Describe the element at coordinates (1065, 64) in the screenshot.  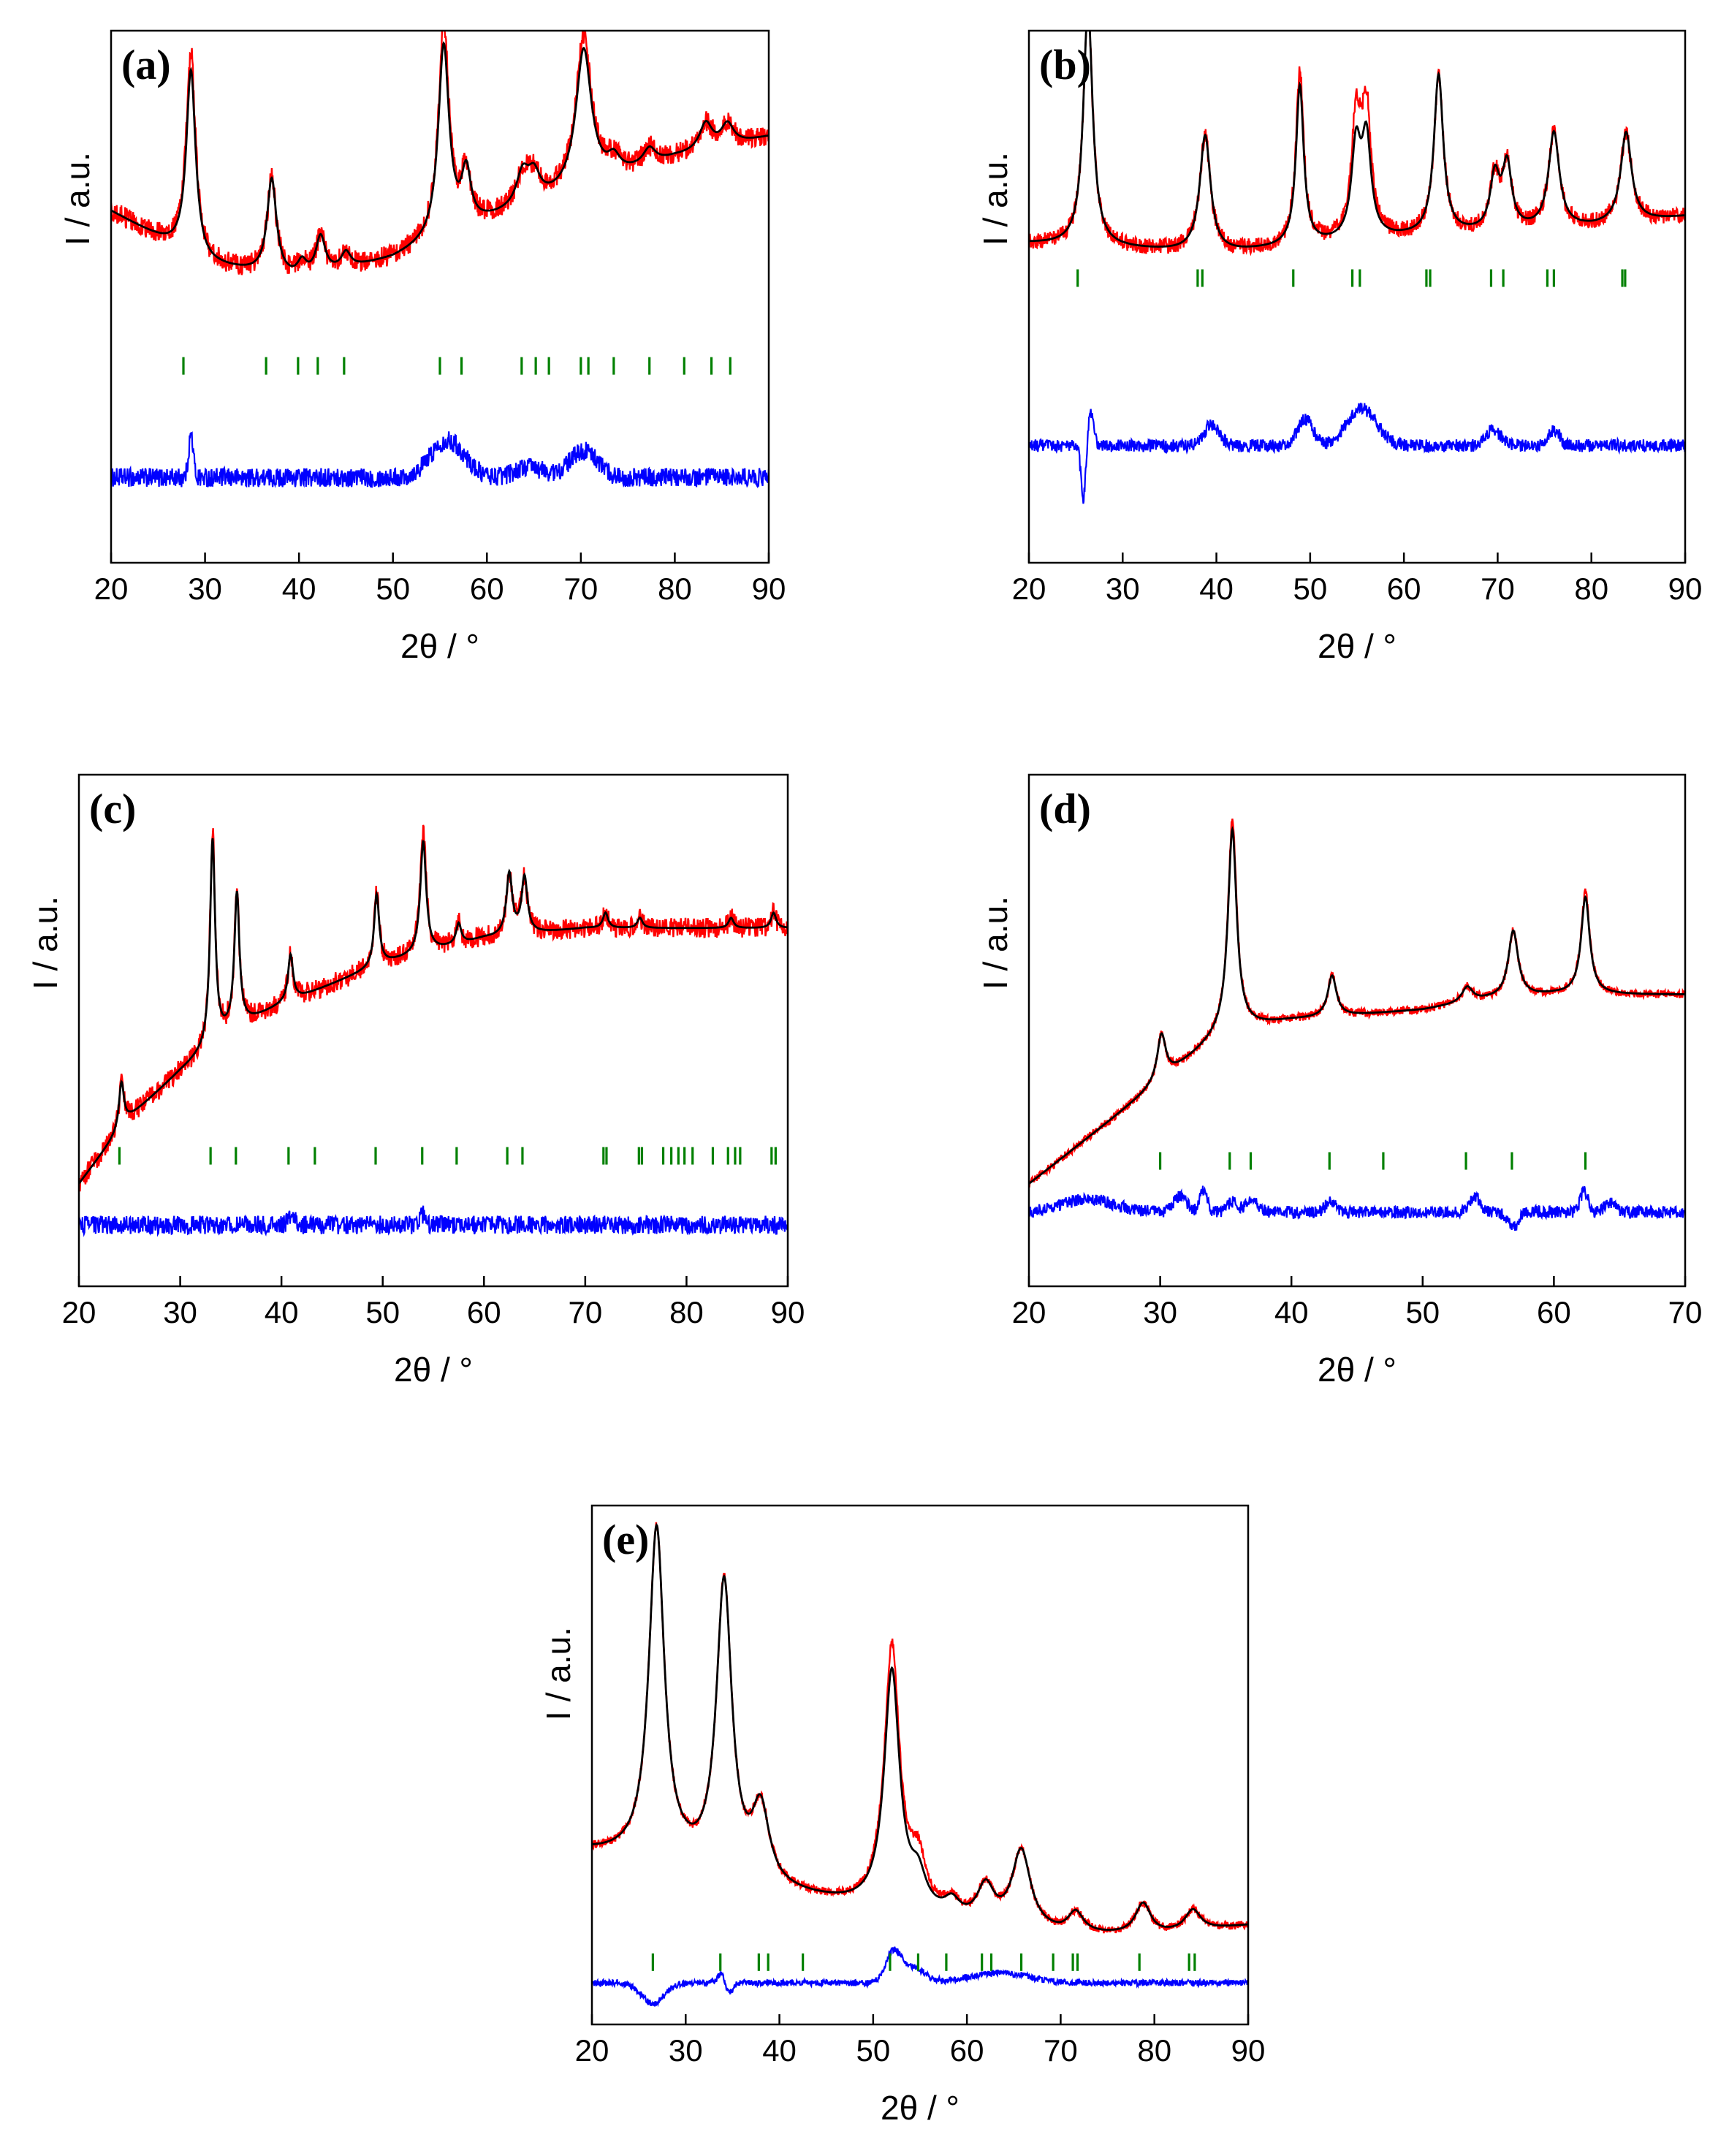
I see `panel-label: (b)` at that location.